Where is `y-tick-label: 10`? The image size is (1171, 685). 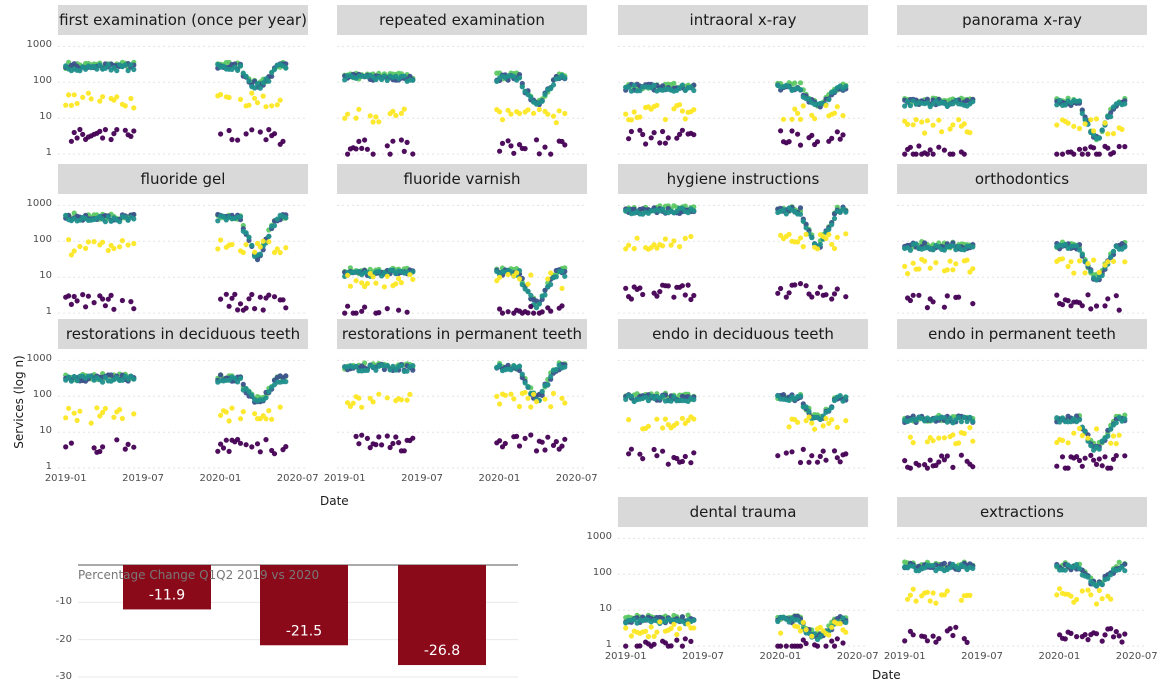 y-tick-label: 10 is located at coordinates (45, 117).